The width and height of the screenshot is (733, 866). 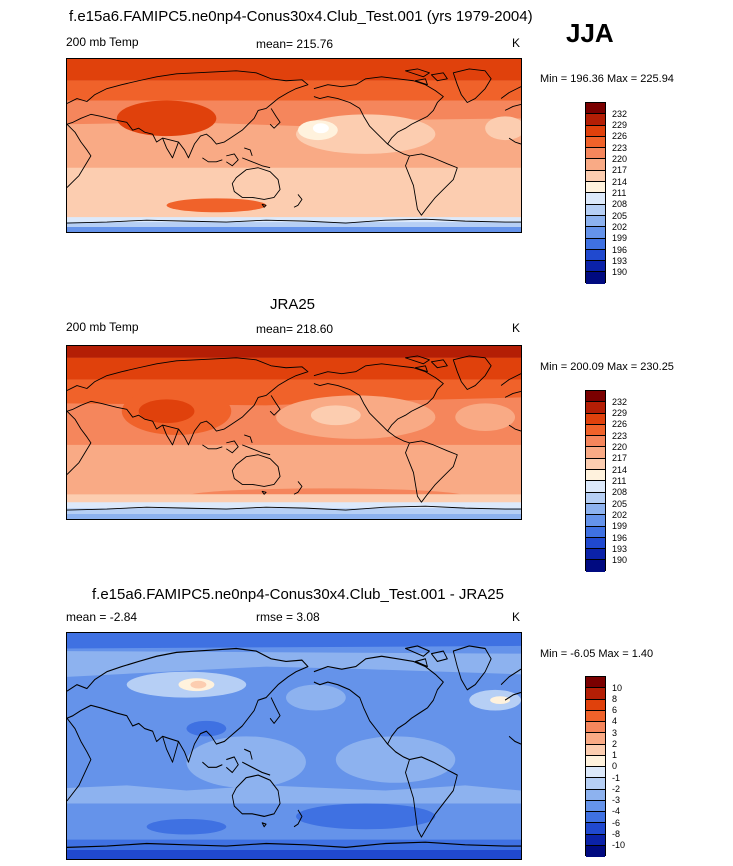 I want to click on colorbar-tick-label: -6, so click(x=616, y=823).